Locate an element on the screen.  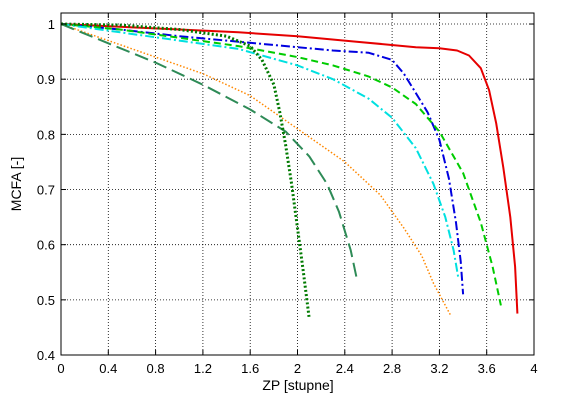
x-tick-label: 0.8 is located at coordinates (156, 368).